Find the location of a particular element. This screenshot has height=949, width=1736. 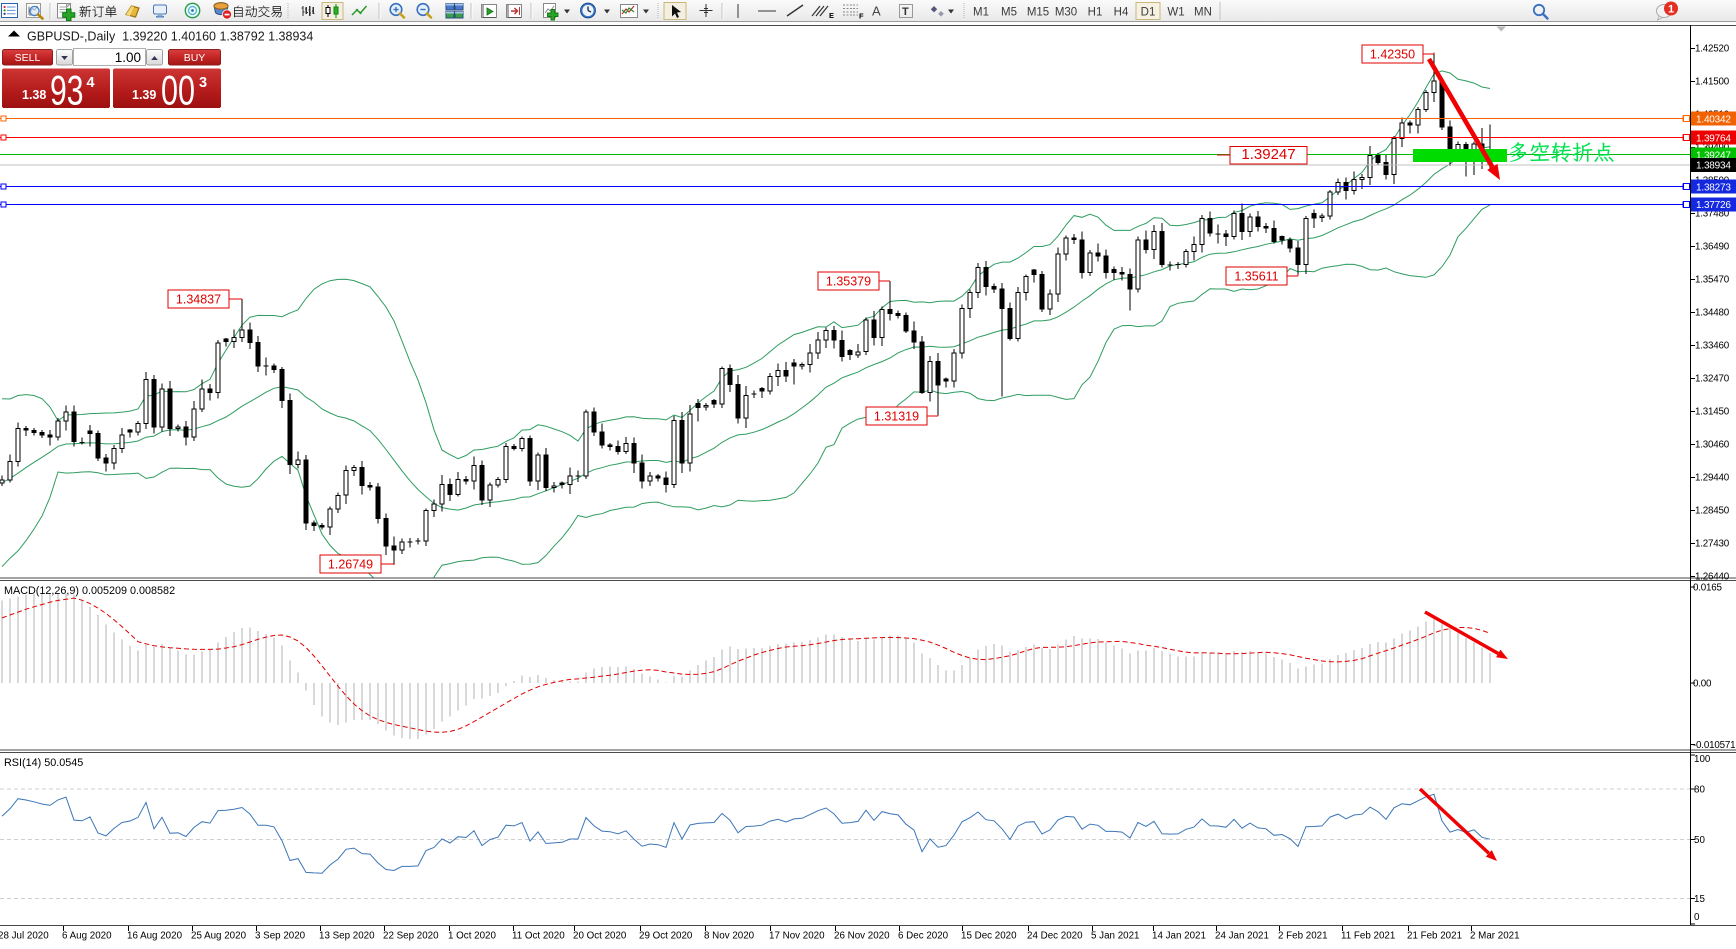

svg-text: 3 Sep 2020 is located at coordinates (280, 936).